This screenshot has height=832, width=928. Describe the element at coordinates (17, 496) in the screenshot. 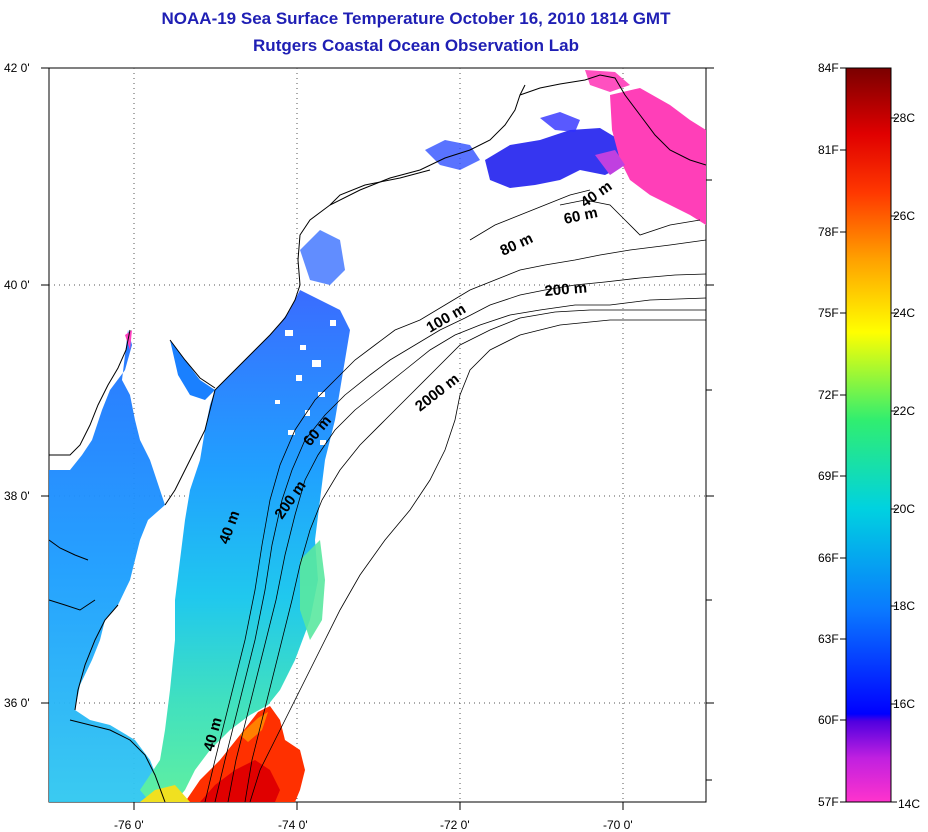

I see `lat-label-38: 38 0'` at that location.